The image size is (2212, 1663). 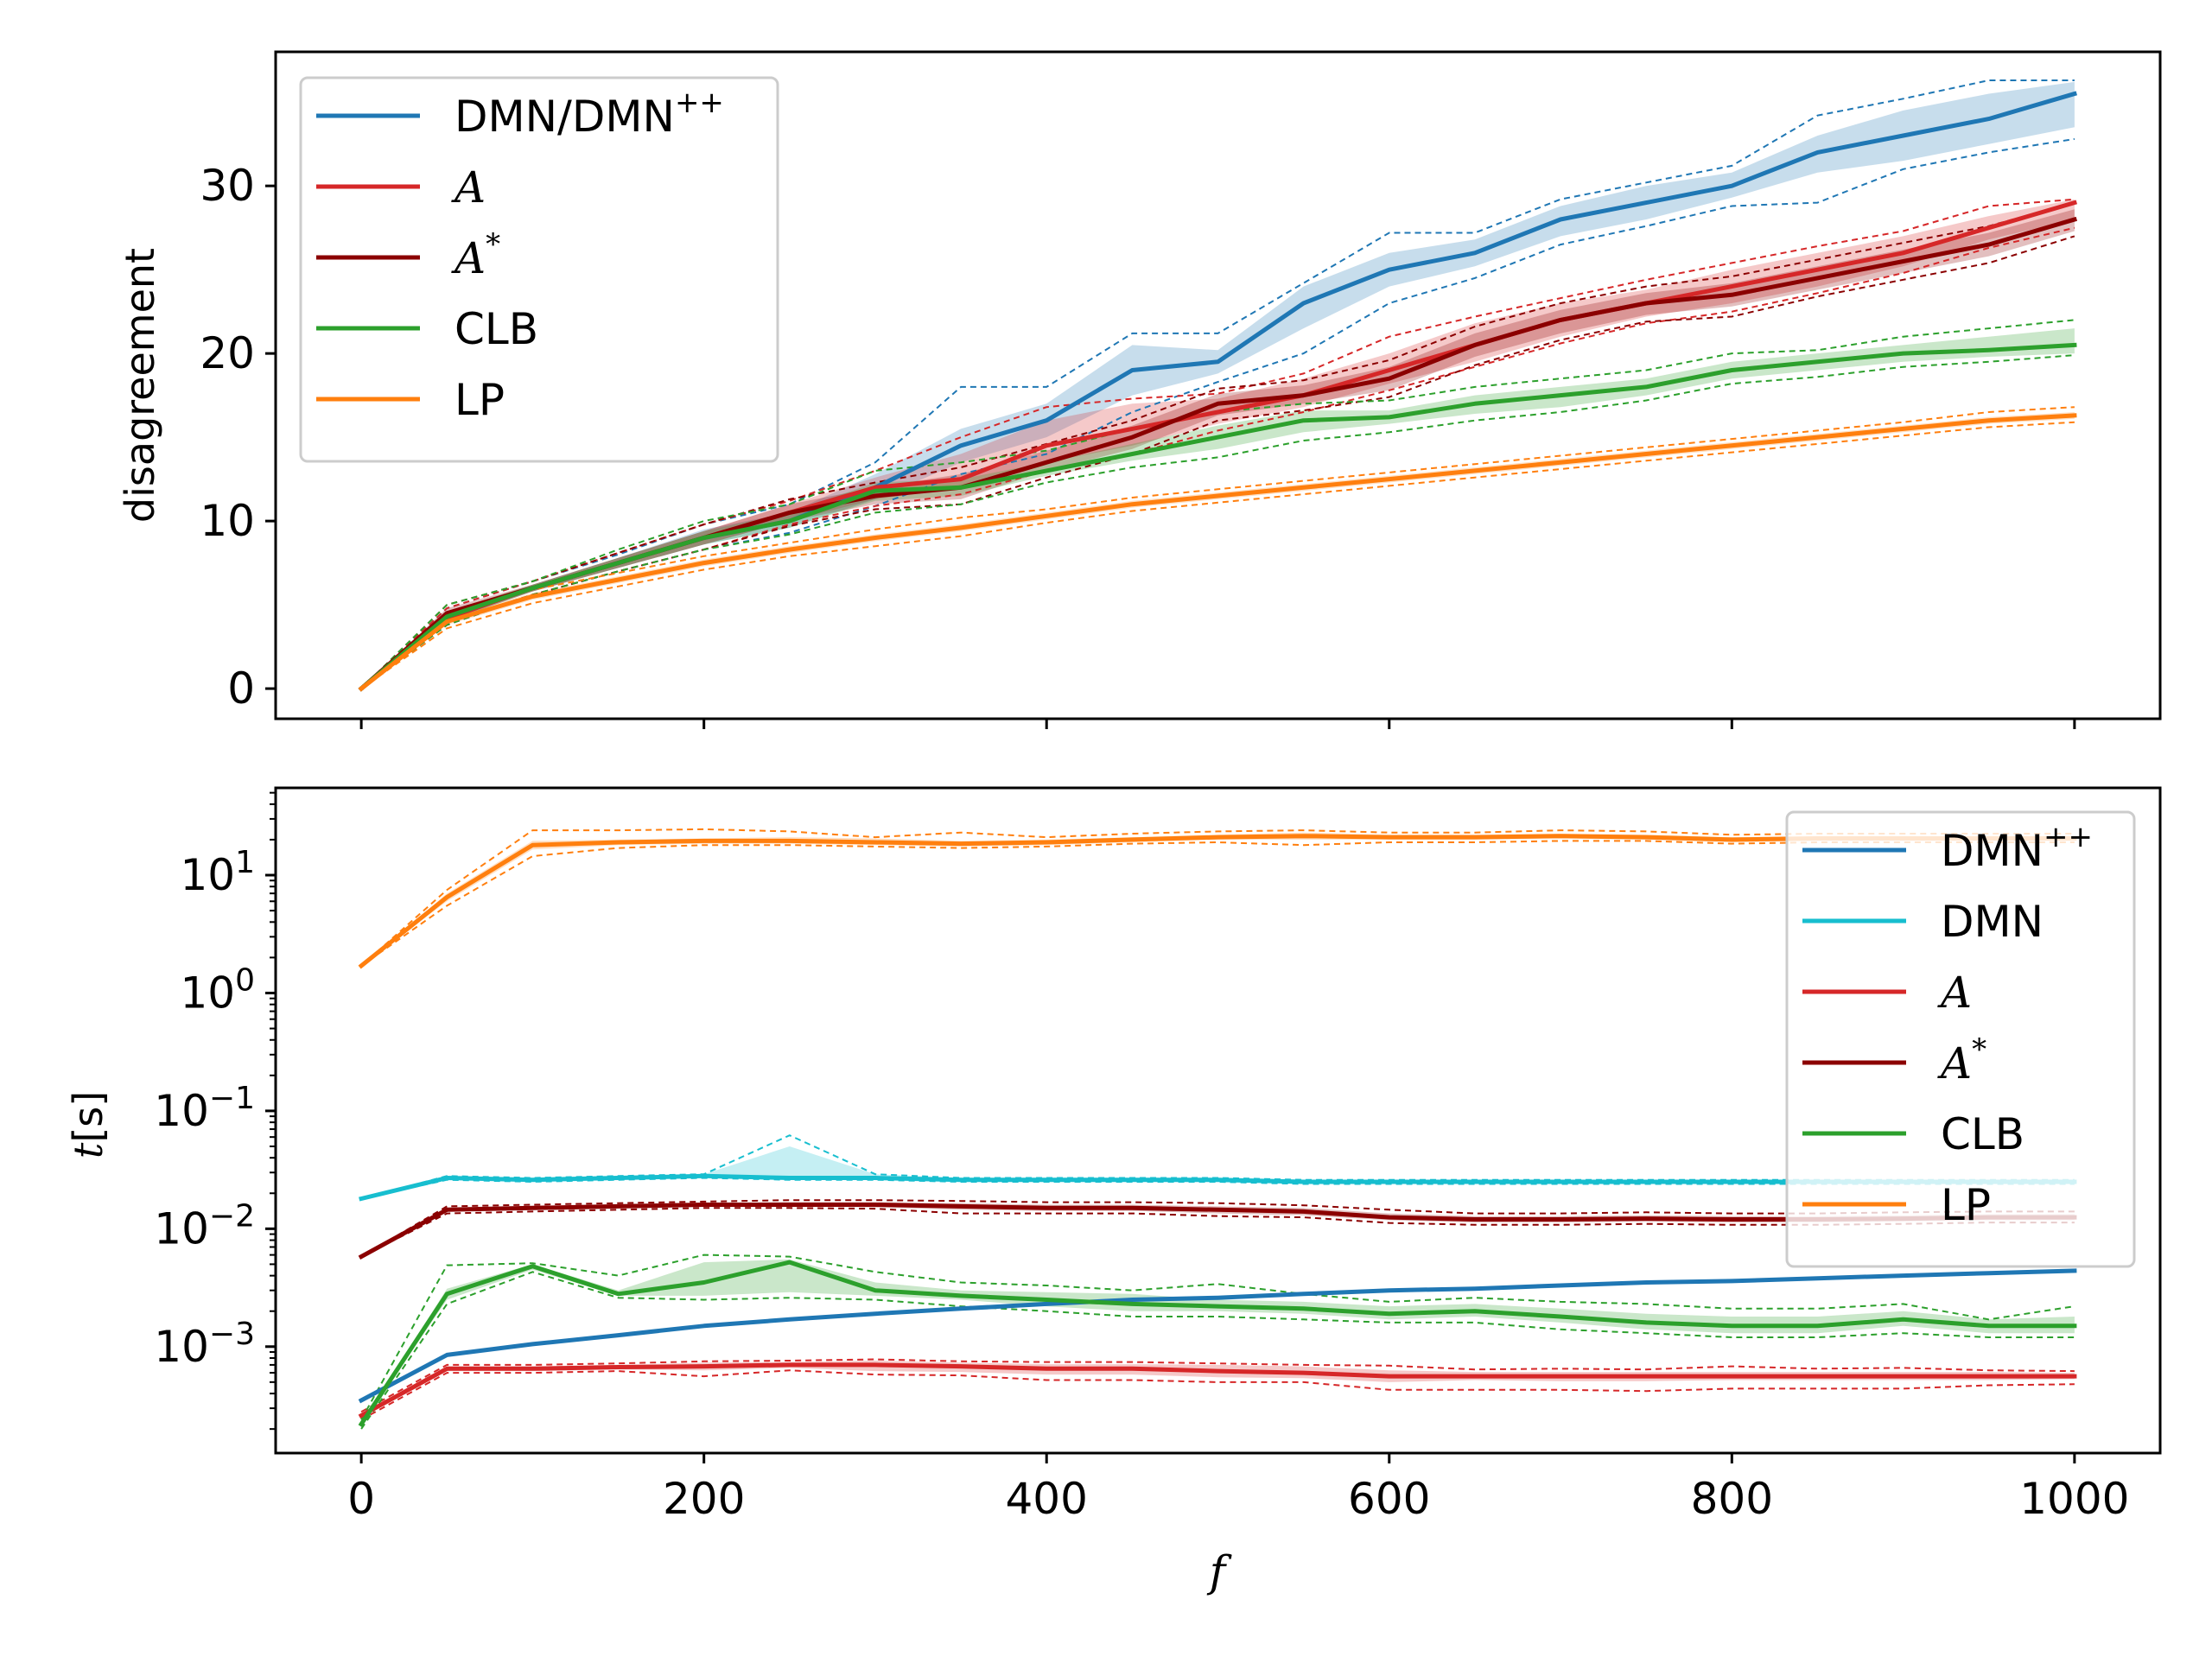 I want to click on y-tick-label-0: 0, so click(x=241, y=688).